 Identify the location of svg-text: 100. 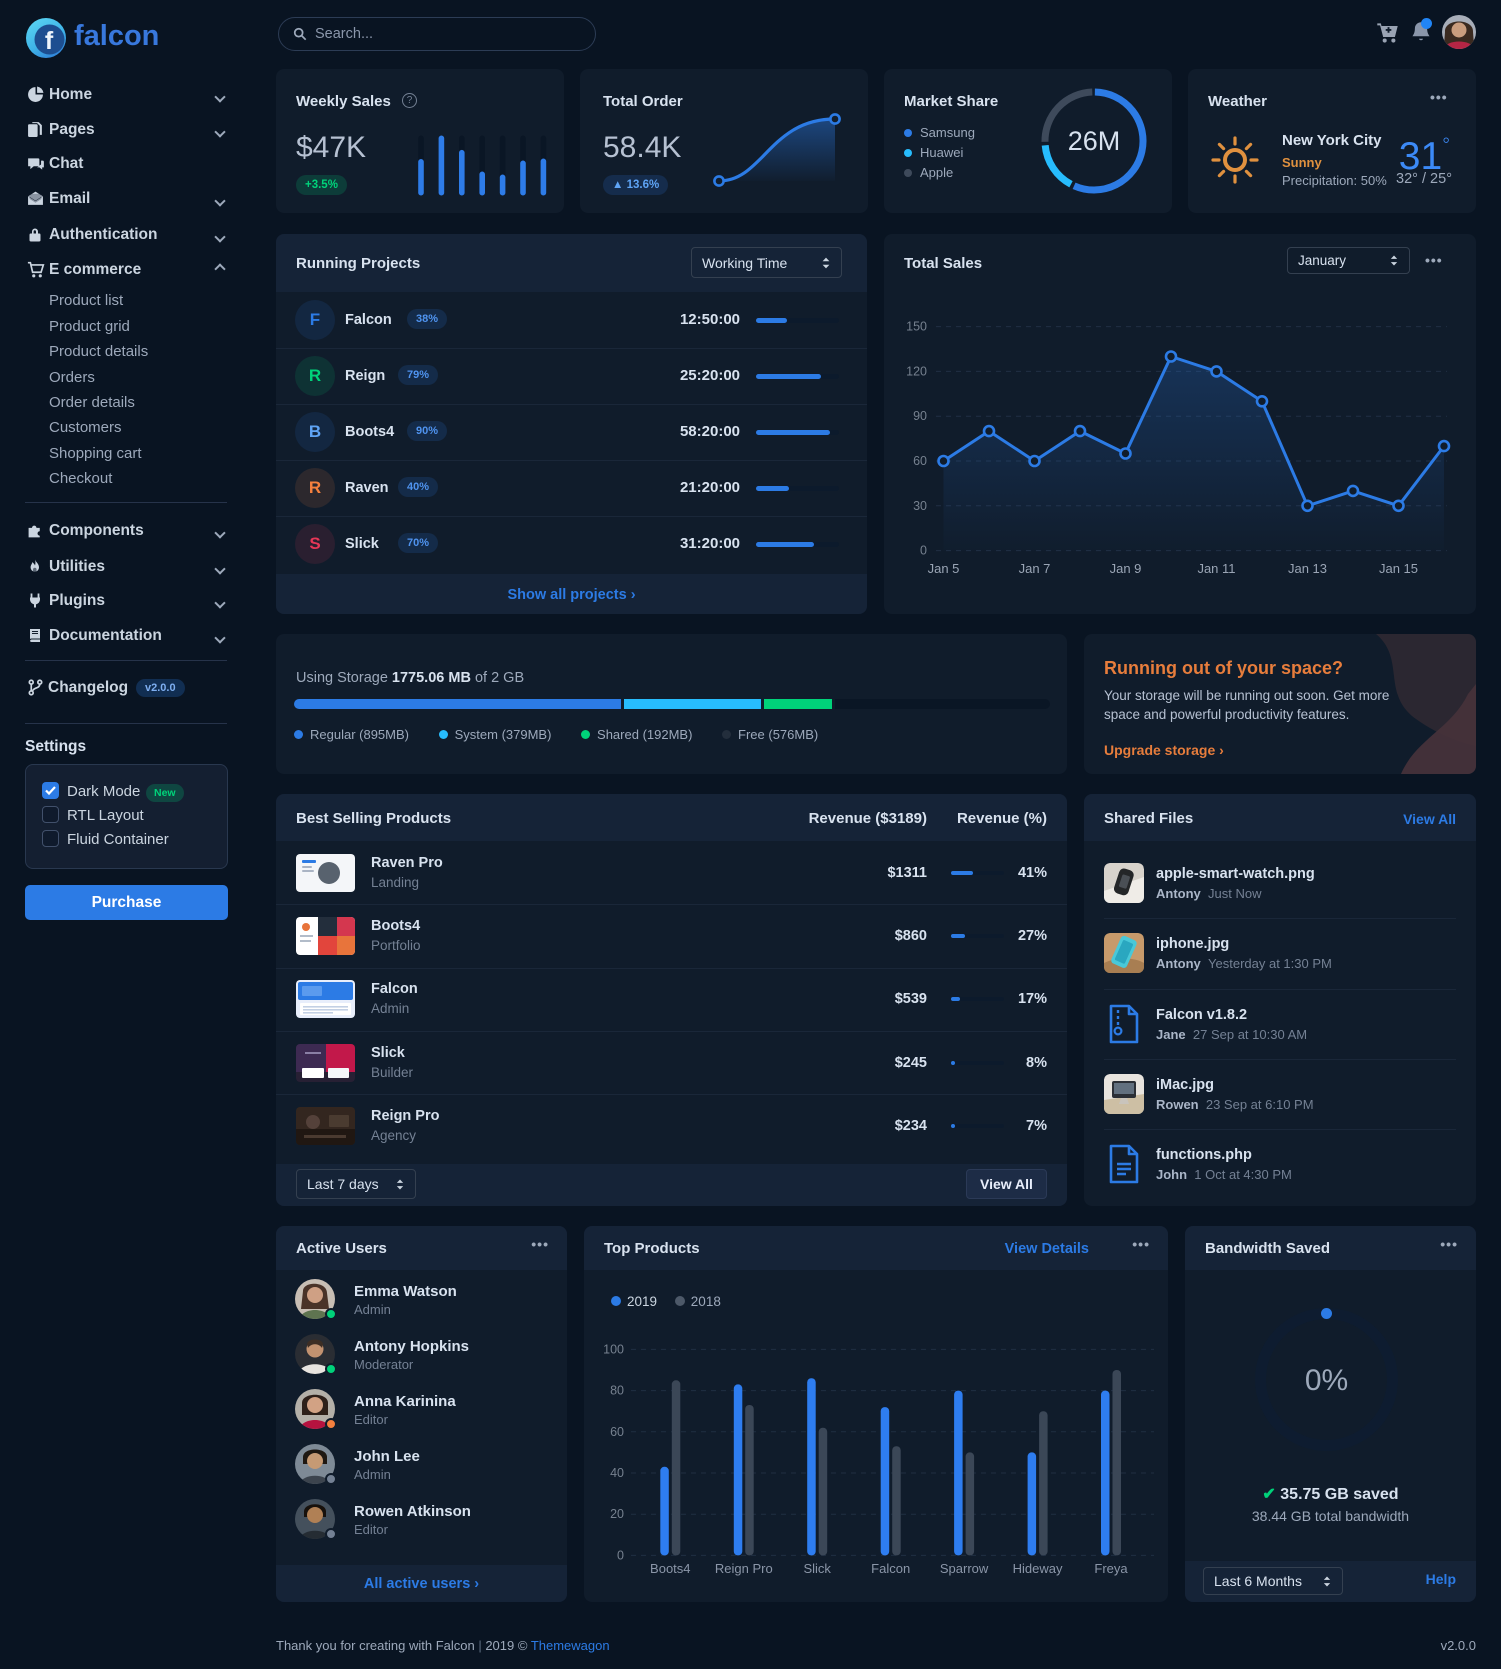
(613, 1349).